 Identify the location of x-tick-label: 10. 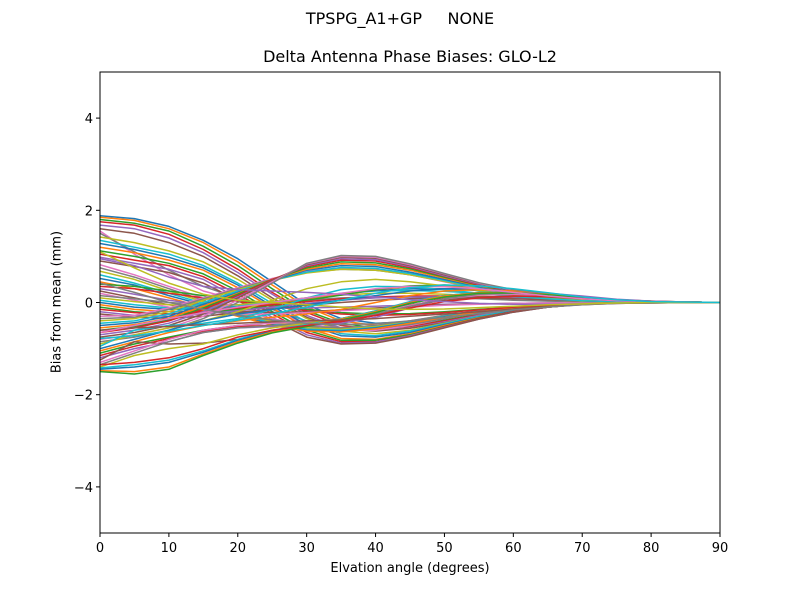
(169, 548).